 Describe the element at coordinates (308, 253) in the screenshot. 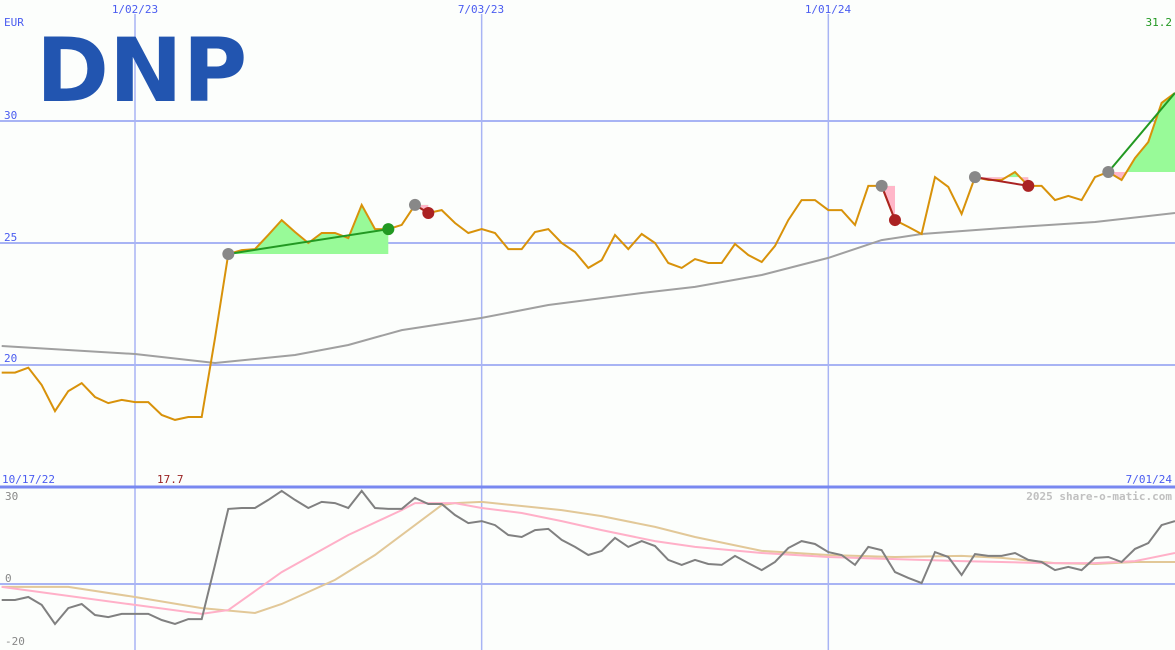

I see `trade-loss-area` at that location.